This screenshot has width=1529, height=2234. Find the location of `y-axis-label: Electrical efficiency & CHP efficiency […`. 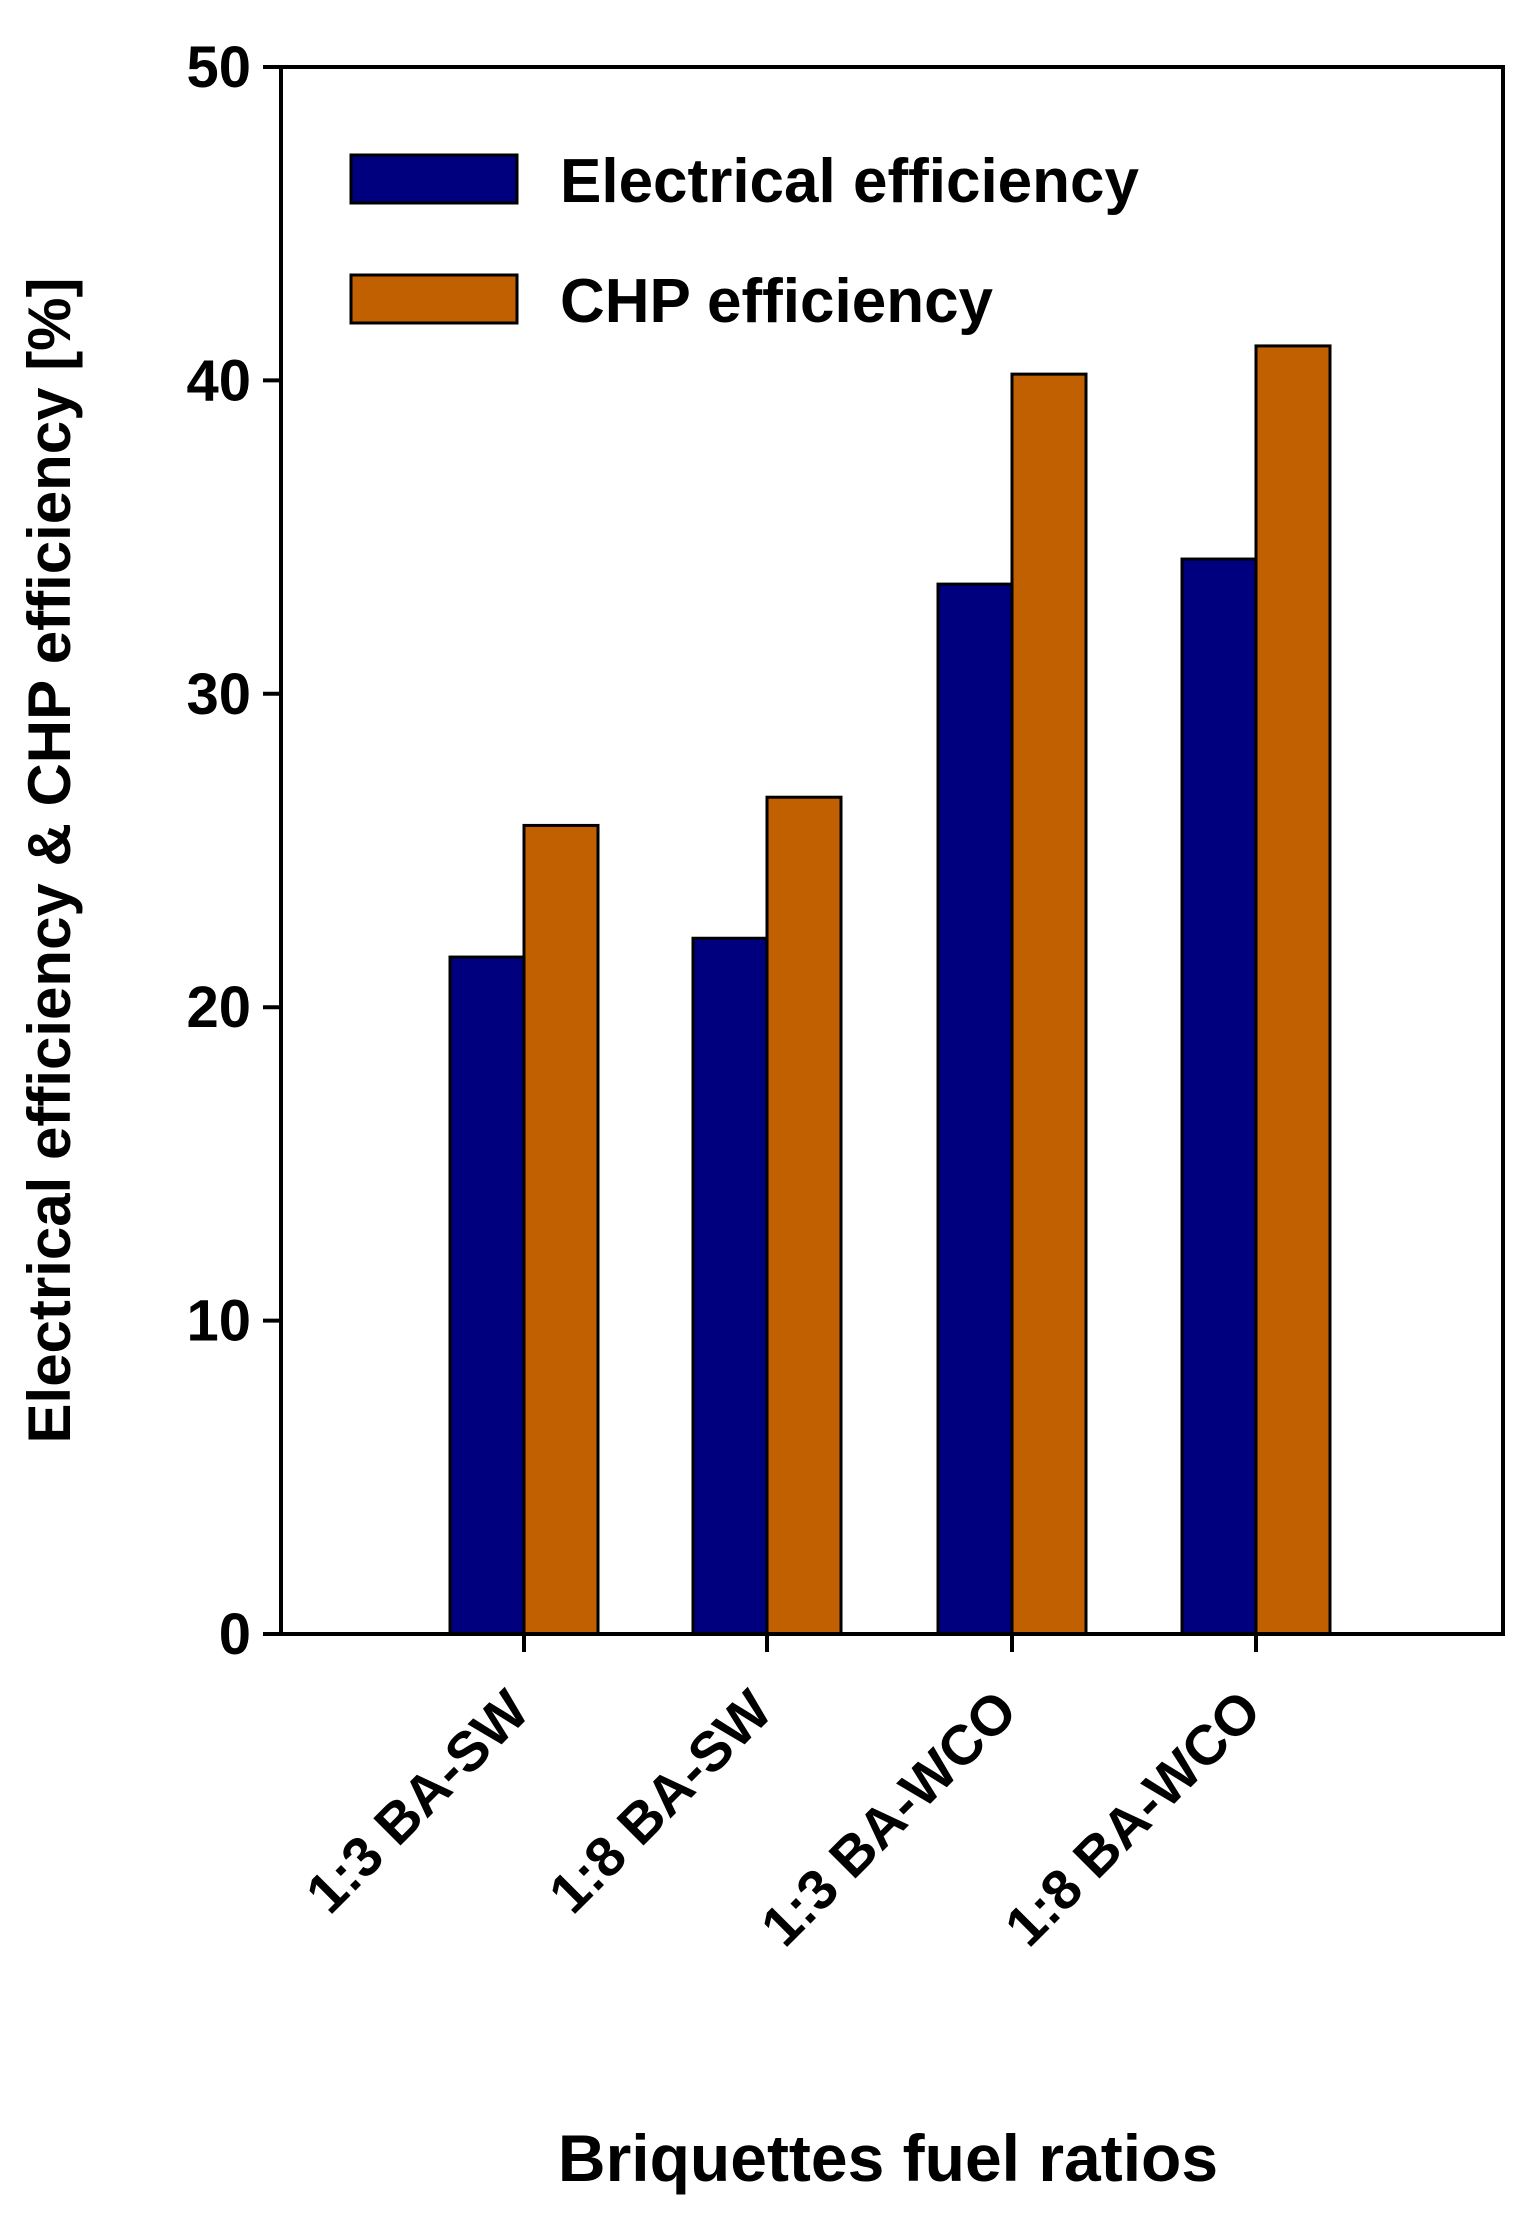

y-axis-label: Electrical efficiency & CHP efficiency [… is located at coordinates (49, 860).